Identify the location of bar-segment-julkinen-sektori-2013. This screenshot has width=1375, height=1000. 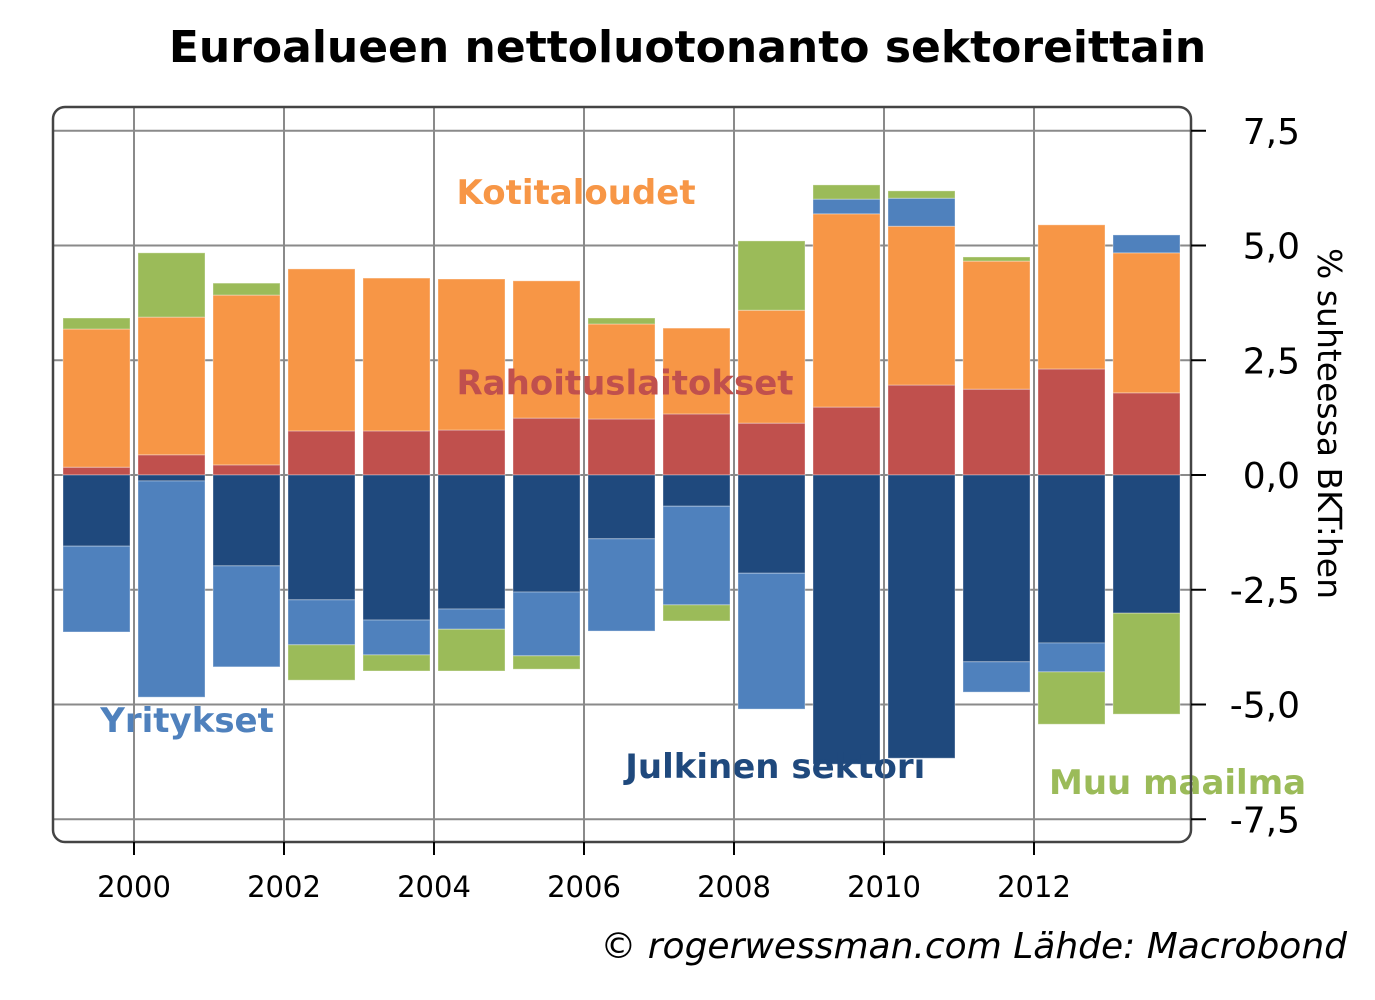
(1146, 544).